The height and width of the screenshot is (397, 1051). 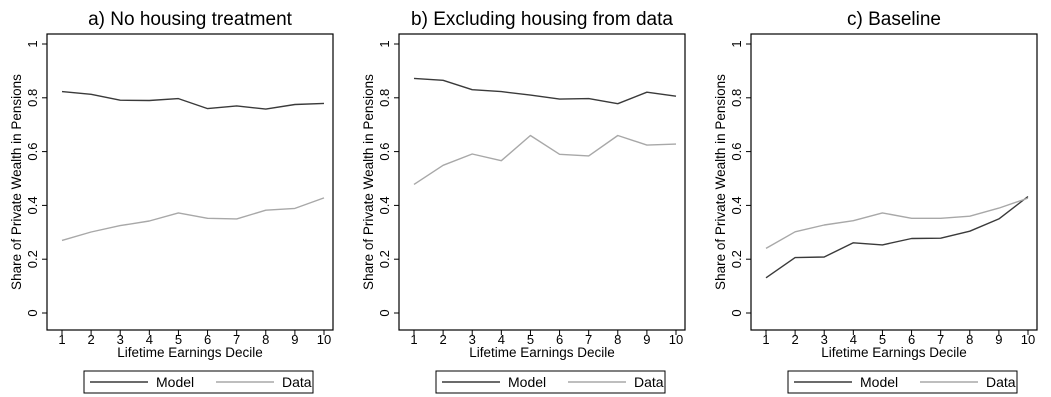 What do you see at coordinates (190, 19) in the screenshot?
I see `chart-title: a) No housing treatment` at bounding box center [190, 19].